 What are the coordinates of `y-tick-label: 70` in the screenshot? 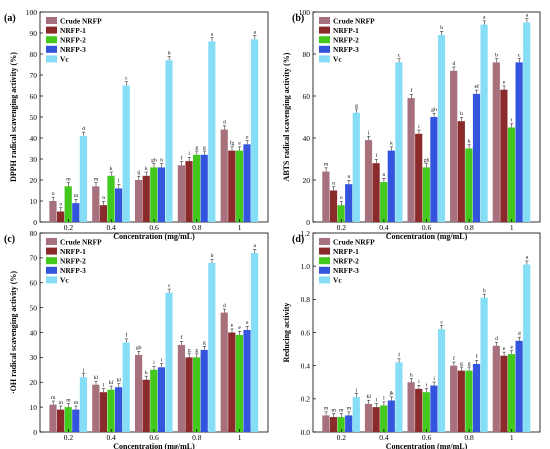 It's located at (34, 75).